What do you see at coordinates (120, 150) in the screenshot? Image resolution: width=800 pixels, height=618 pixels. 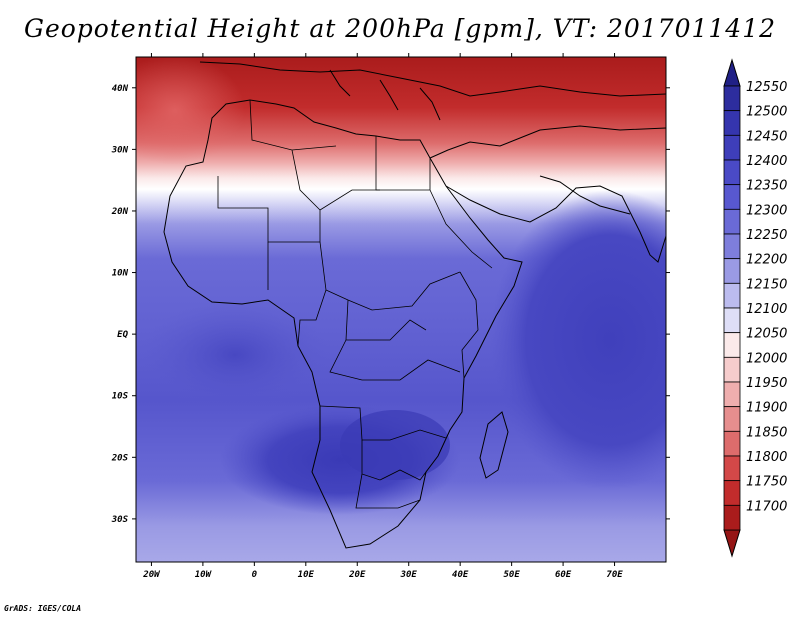 I see `lat-tick-label: 30N` at bounding box center [120, 150].